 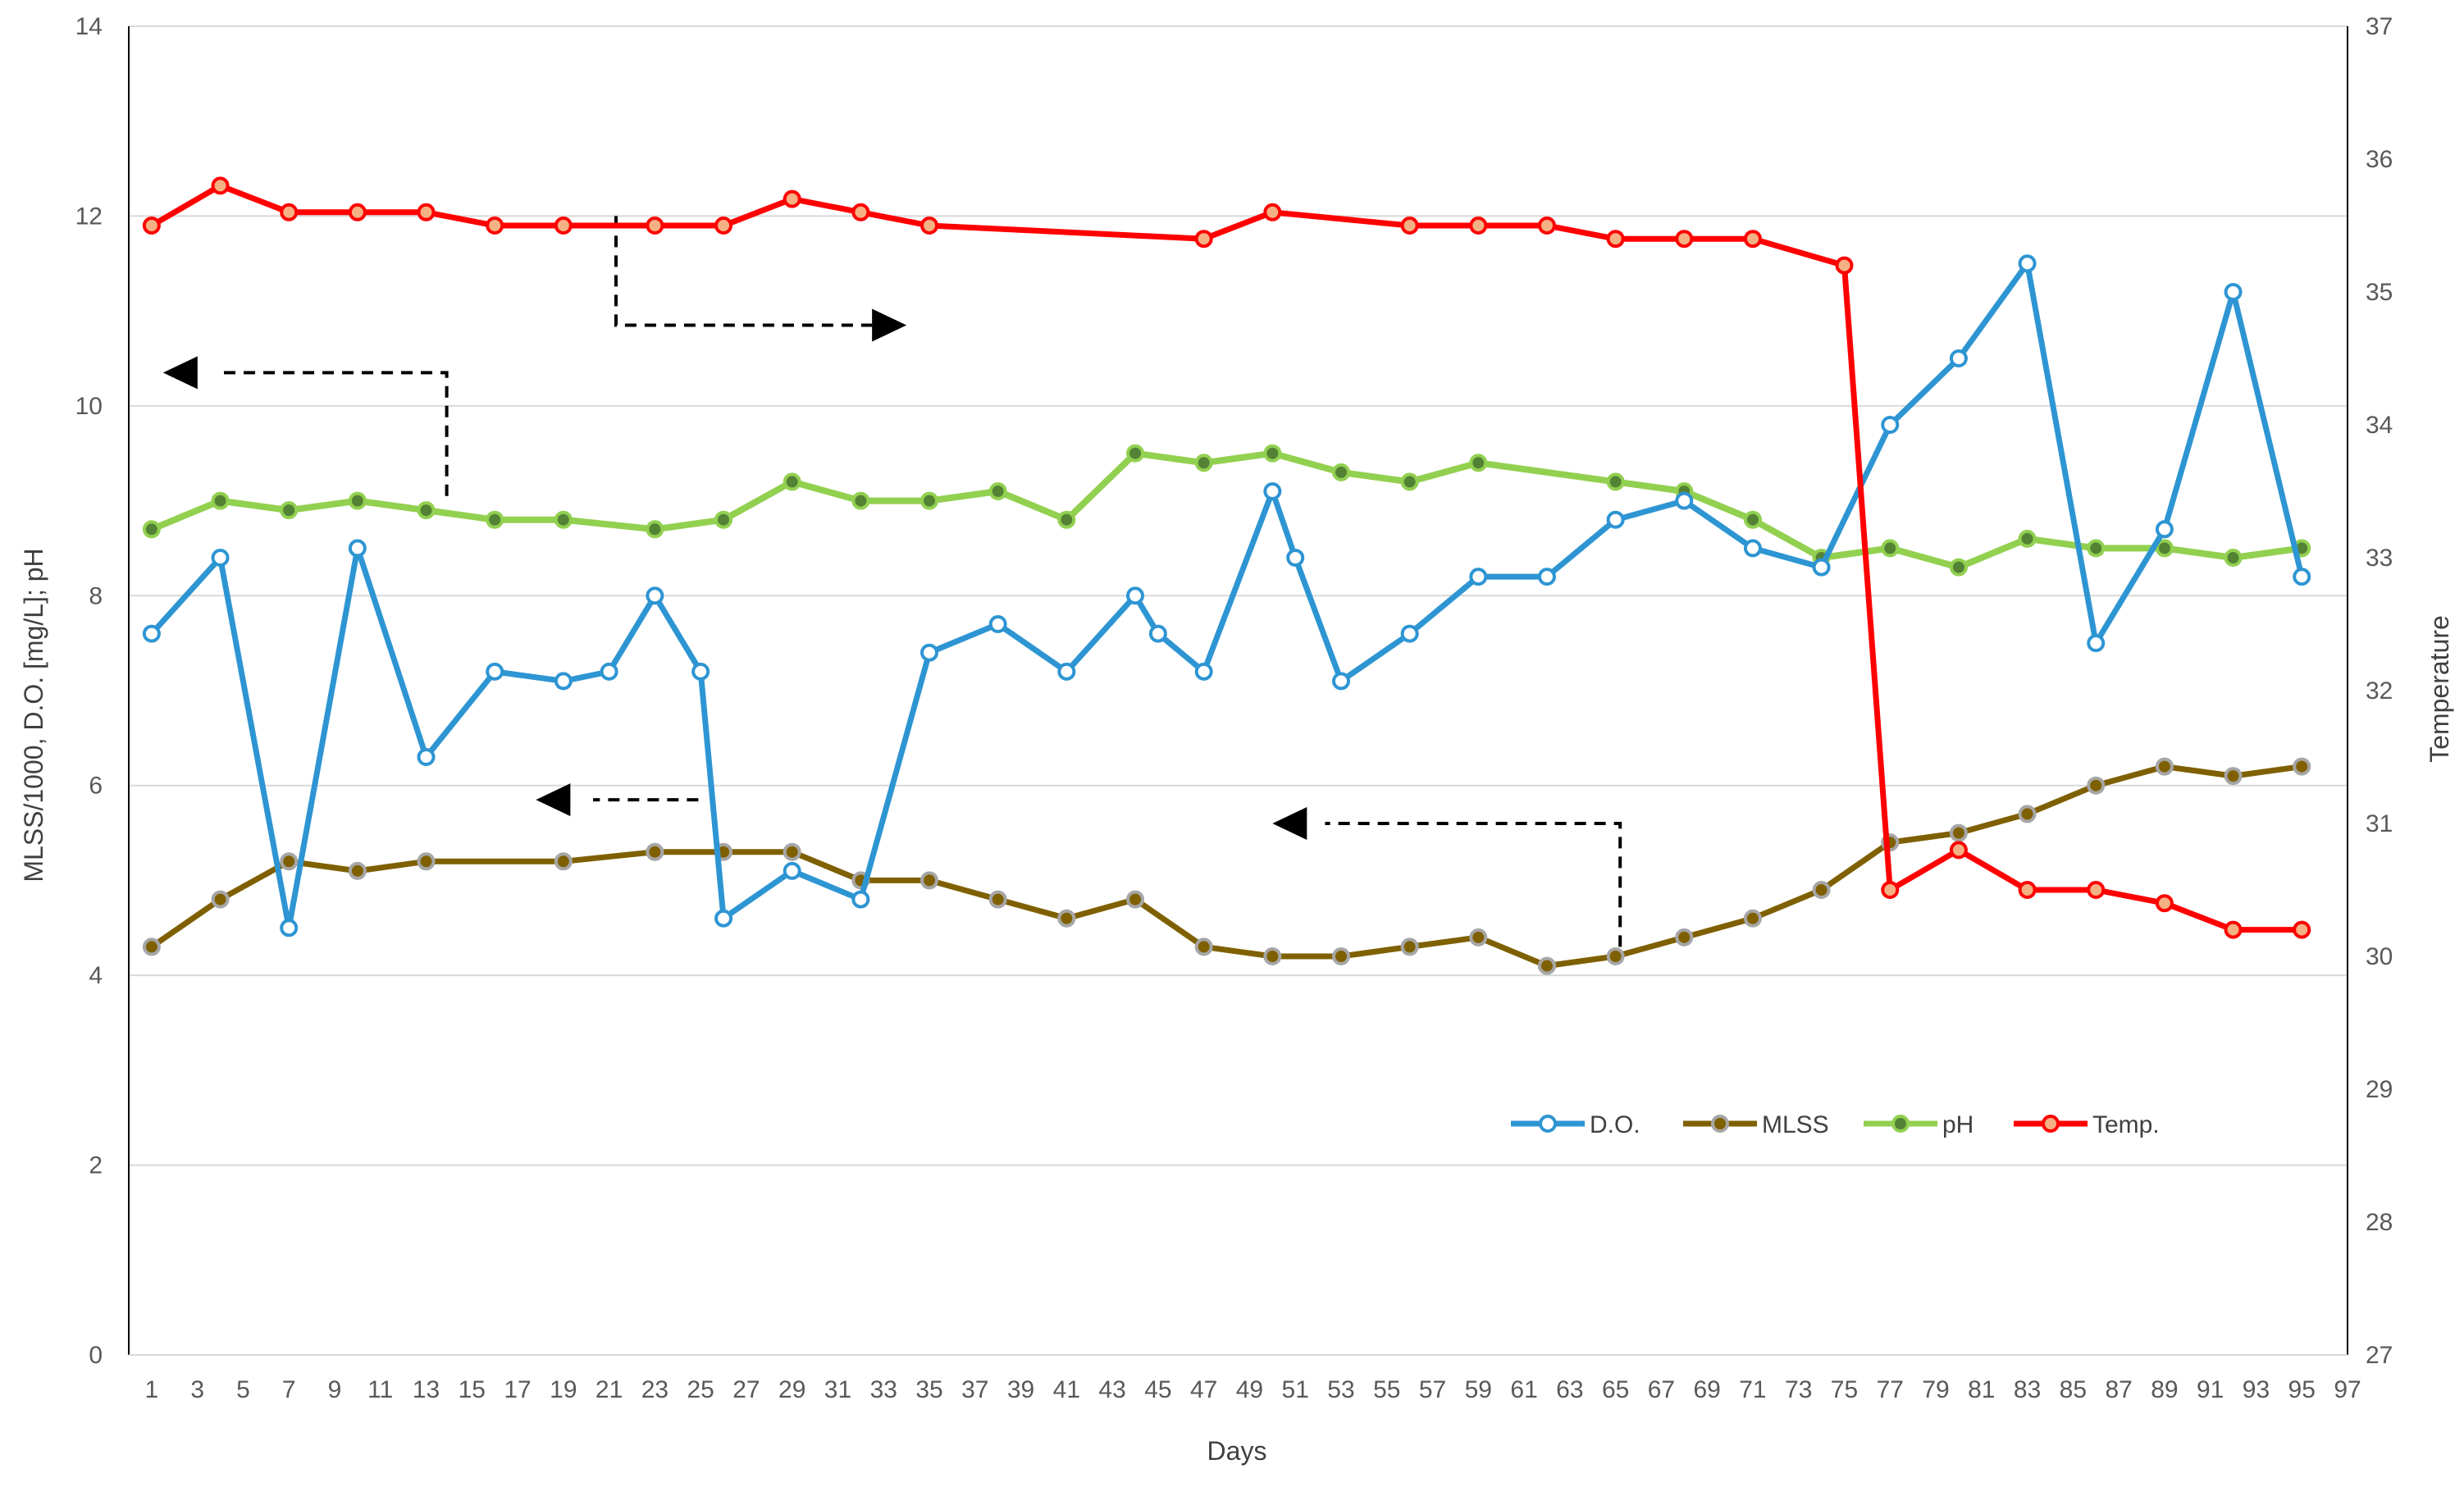 What do you see at coordinates (1935, 1389) in the screenshot?
I see `x-tick-label: 79` at bounding box center [1935, 1389].